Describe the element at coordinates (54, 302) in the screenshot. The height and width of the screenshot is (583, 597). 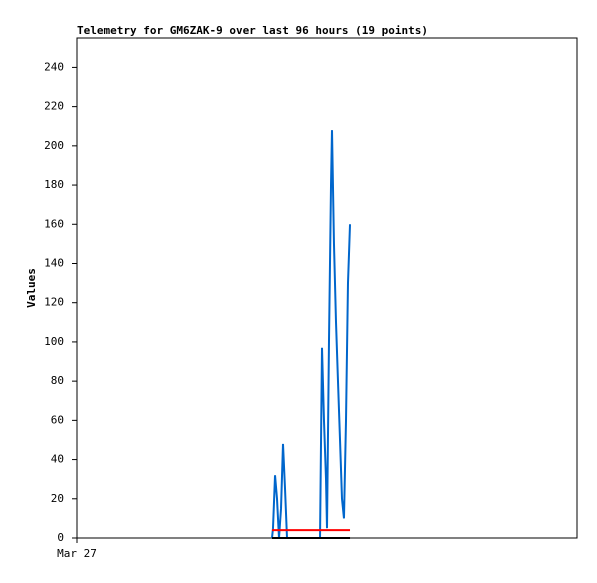
I see `y-tick-label: 120` at that location.